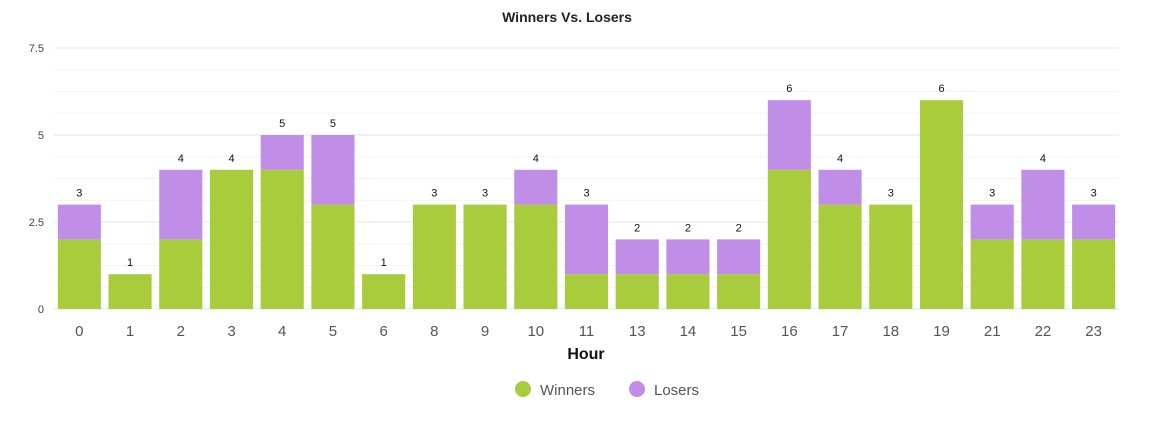  What do you see at coordinates (383, 331) in the screenshot?
I see `x-tick-label: 6` at bounding box center [383, 331].